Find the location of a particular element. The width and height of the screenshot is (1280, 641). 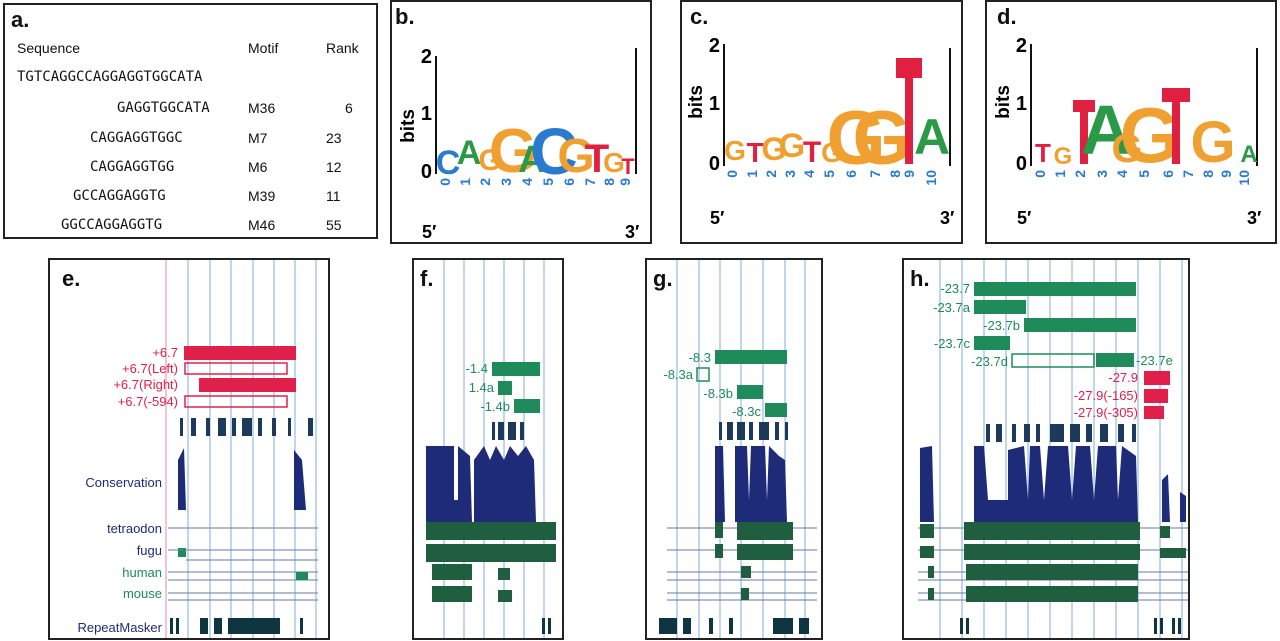

row-seq: CAGGAGGTGG is located at coordinates (132, 167).